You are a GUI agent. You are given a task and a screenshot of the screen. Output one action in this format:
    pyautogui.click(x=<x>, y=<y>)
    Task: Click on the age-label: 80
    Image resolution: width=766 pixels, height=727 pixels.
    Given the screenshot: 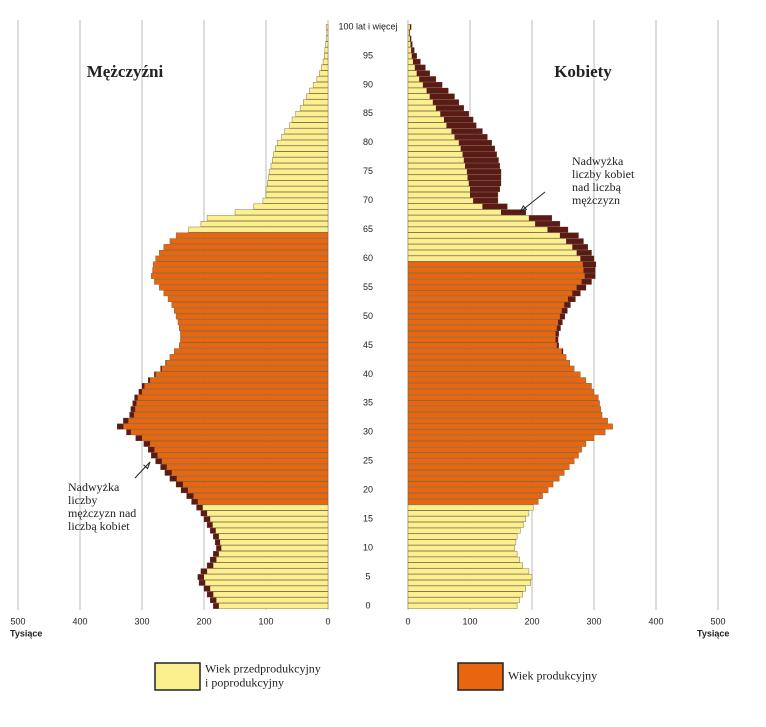 What is the action you would take?
    pyautogui.click(x=368, y=142)
    